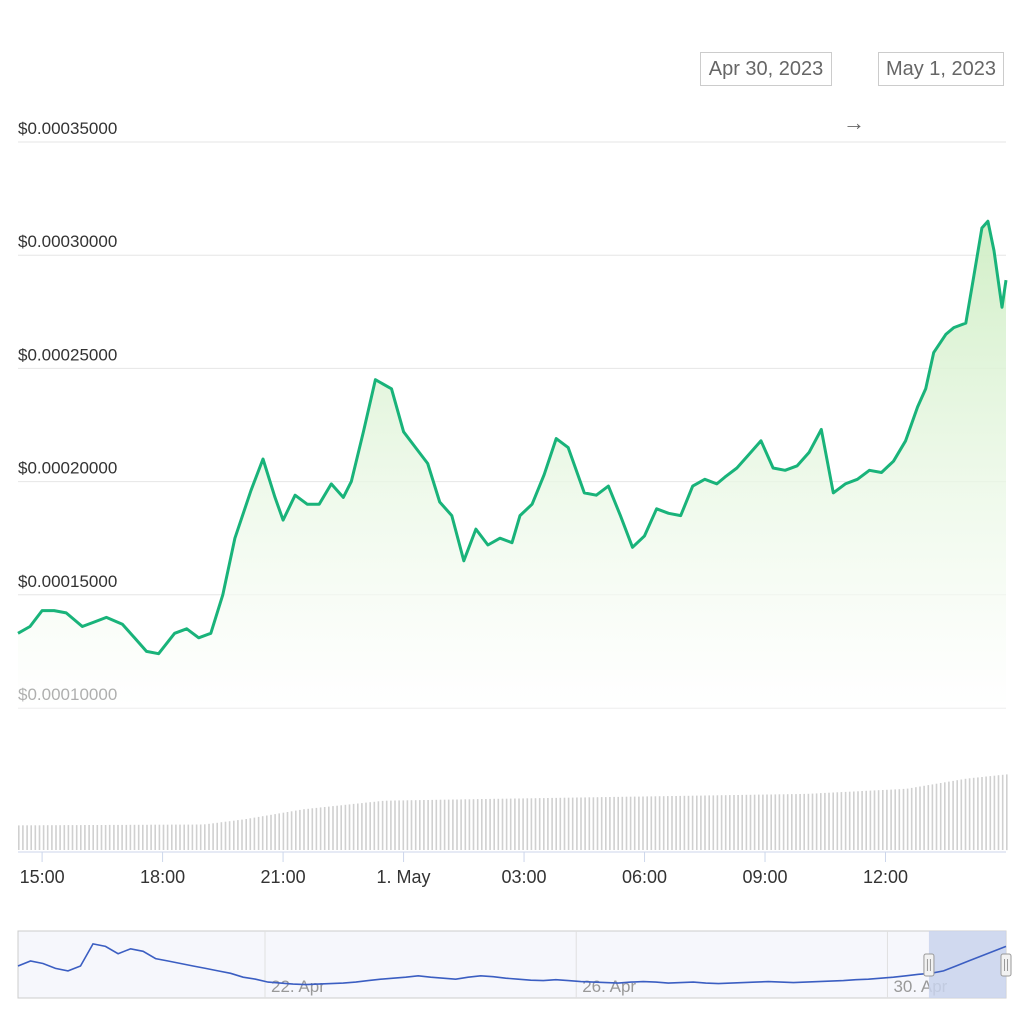 The height and width of the screenshot is (1024, 1024). Describe the element at coordinates (67, 128) in the screenshot. I see `y-tick-label: $0.00035000` at that location.